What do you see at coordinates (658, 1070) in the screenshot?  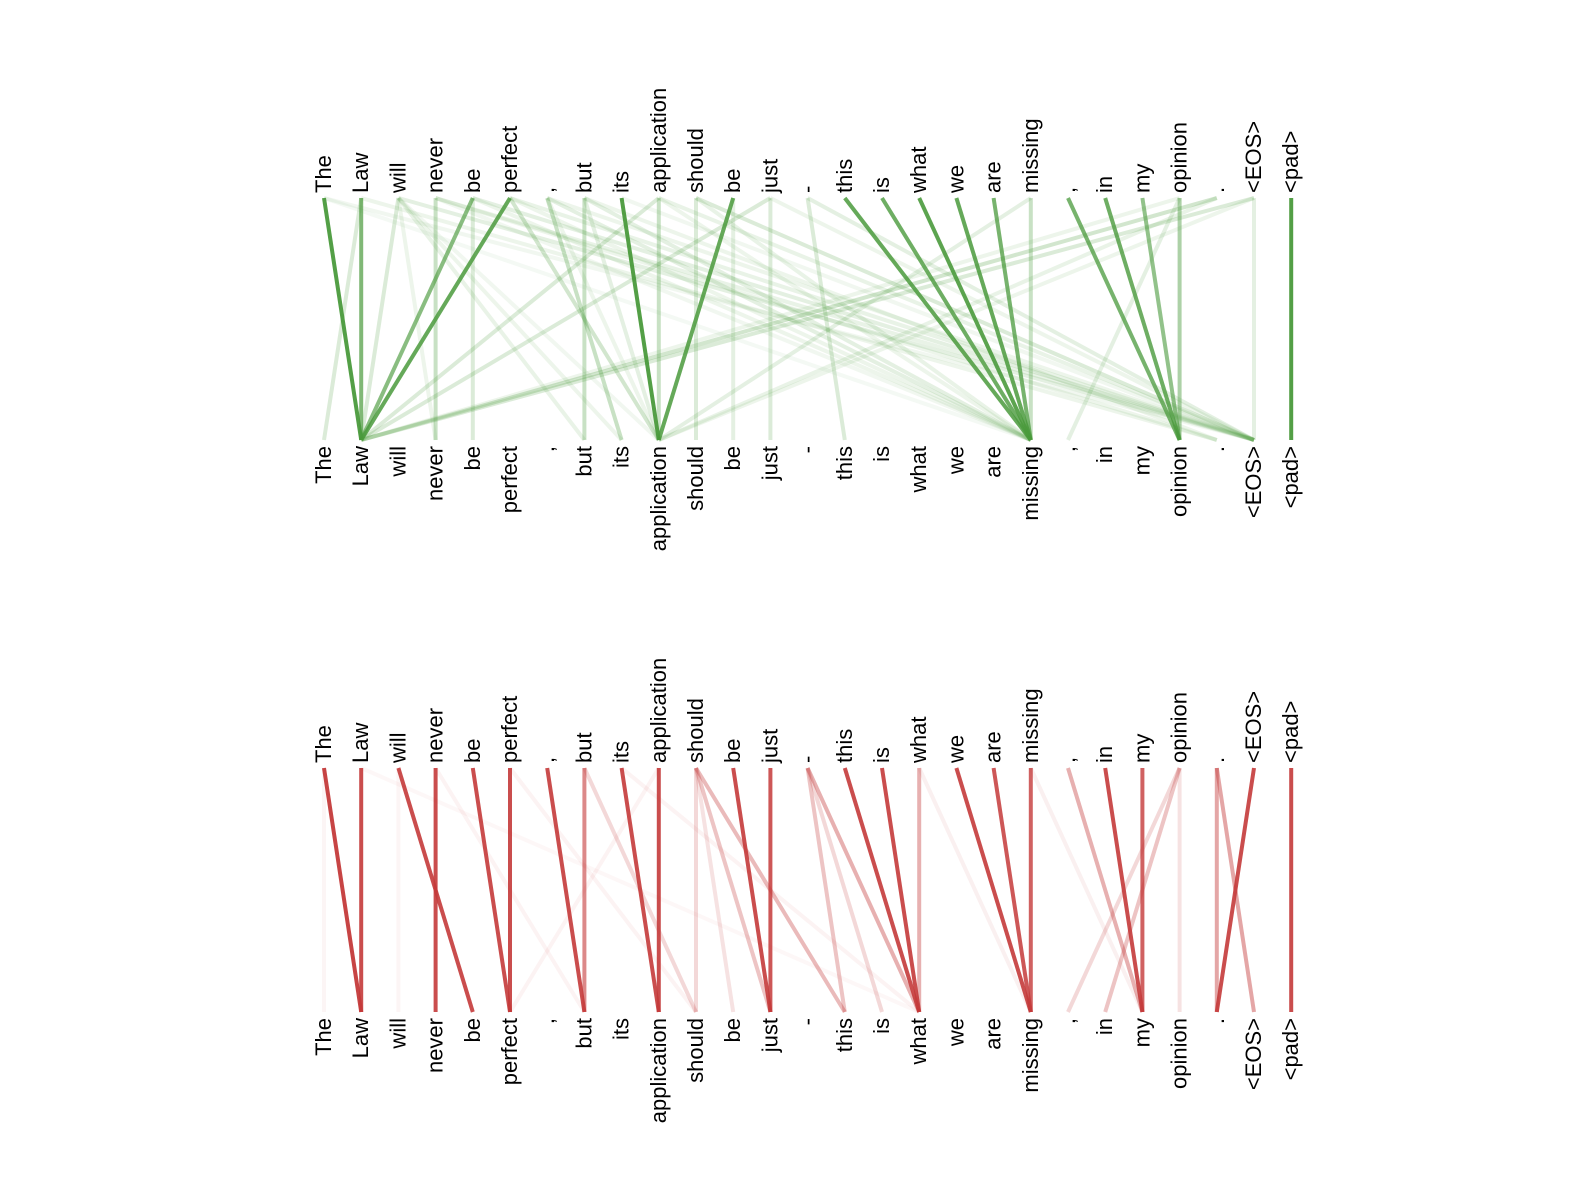 I see `target-token-label: application` at bounding box center [658, 1070].